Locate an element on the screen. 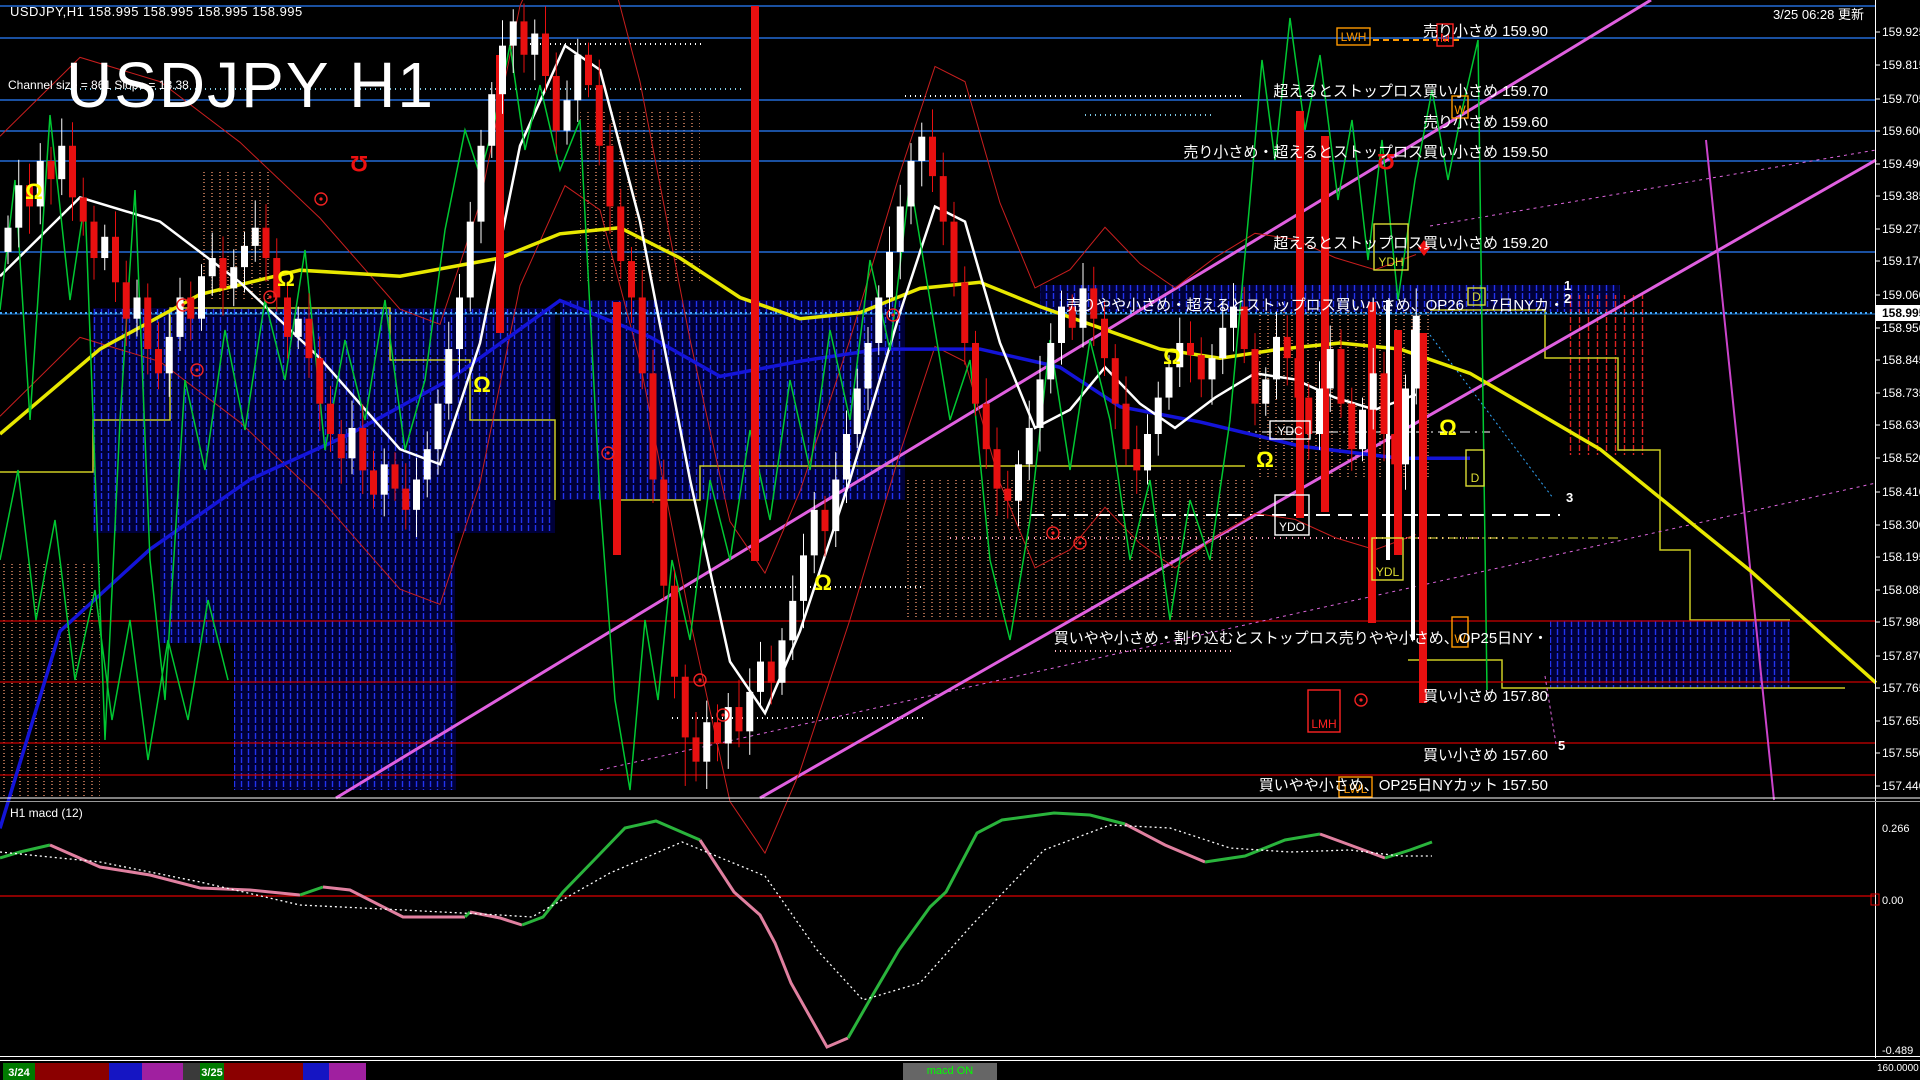 The image size is (1920, 1080). price-axis-label: 158.950 is located at coordinates (1901, 328).